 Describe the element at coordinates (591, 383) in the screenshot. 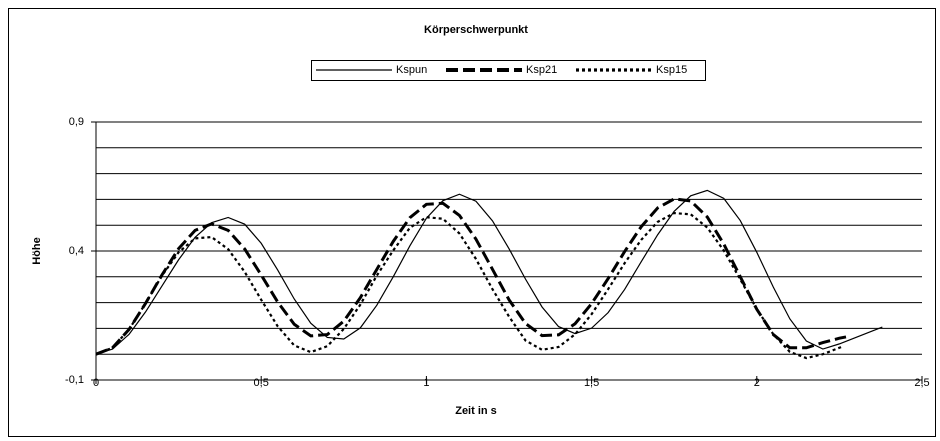

I see `x-tick-label: 1,5` at that location.